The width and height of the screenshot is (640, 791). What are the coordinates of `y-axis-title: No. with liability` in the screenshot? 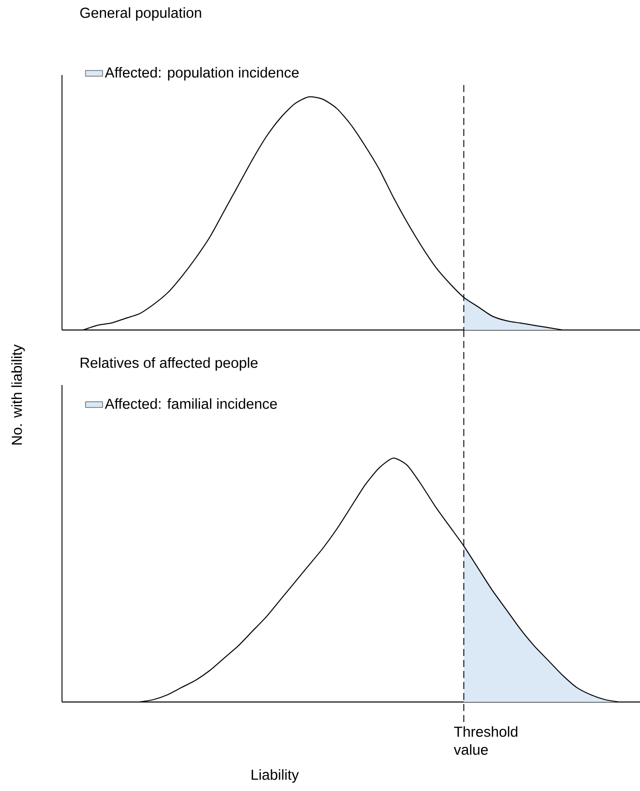 It's located at (18, 394).